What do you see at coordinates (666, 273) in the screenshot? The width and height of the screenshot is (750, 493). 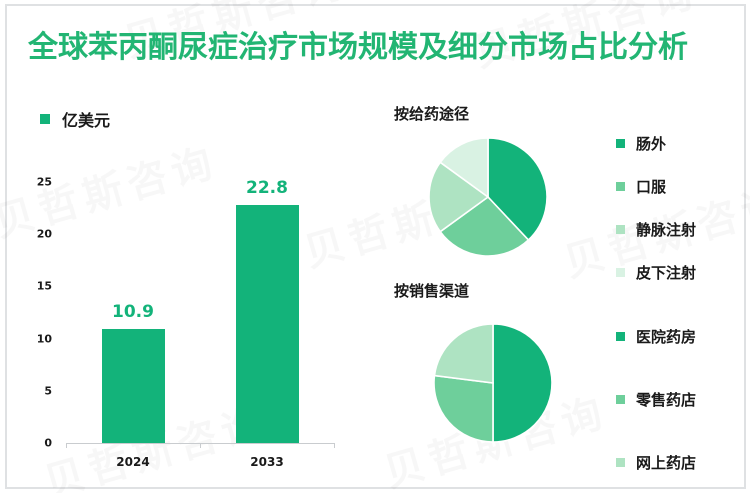 I see `legend-item-label: 皮下注射` at bounding box center [666, 273].